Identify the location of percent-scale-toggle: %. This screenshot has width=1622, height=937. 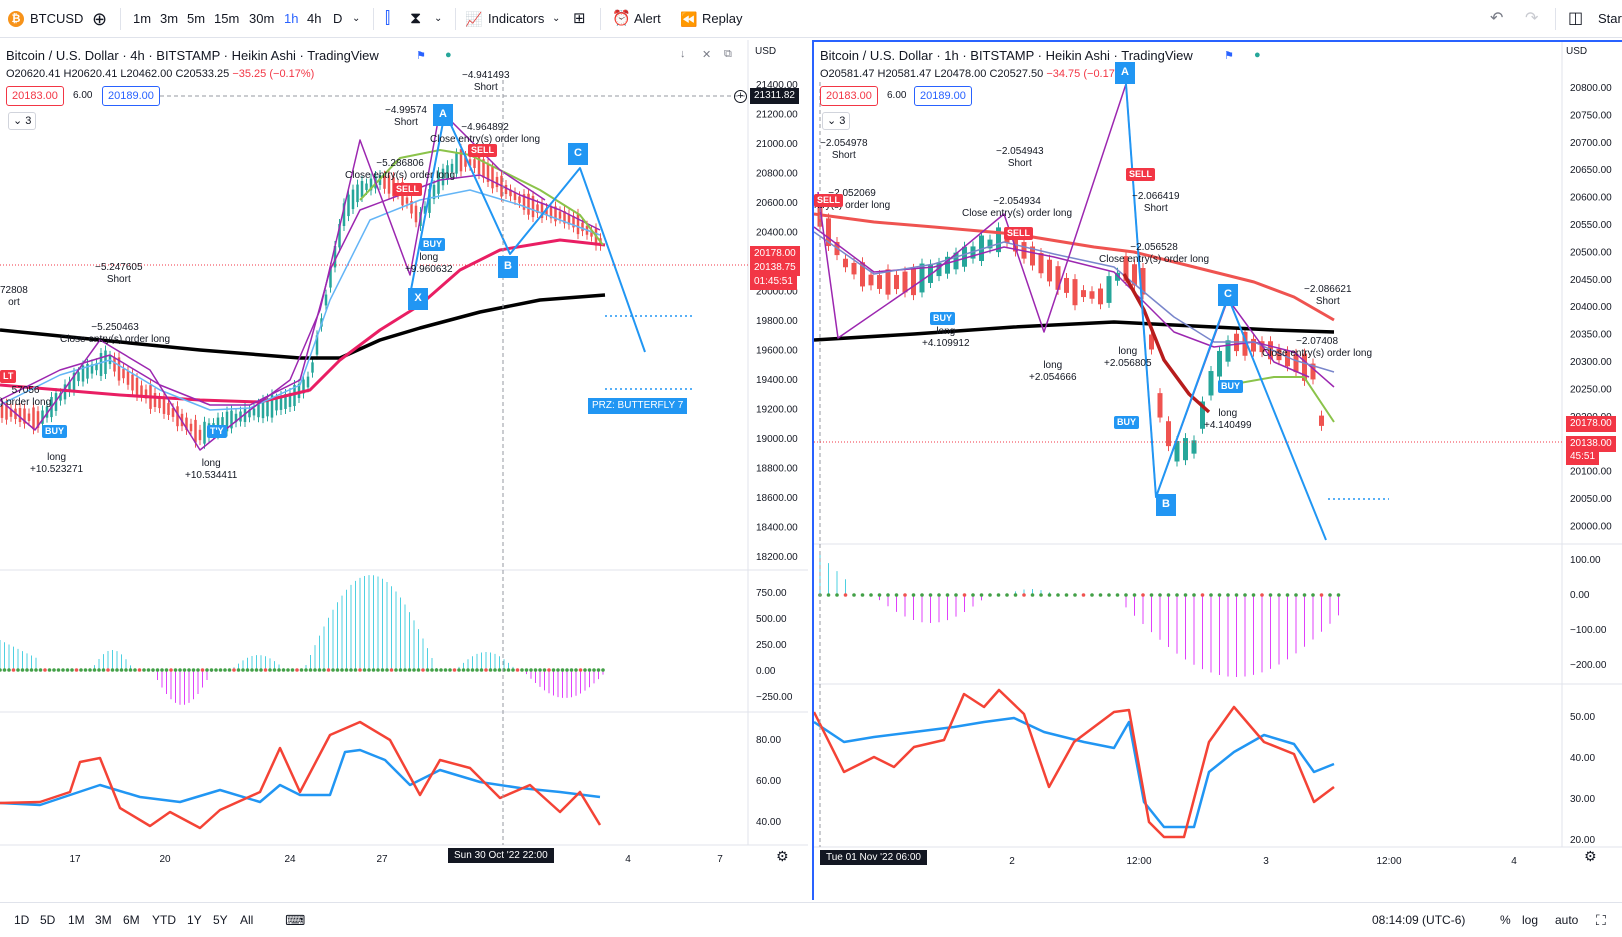
(1505, 920).